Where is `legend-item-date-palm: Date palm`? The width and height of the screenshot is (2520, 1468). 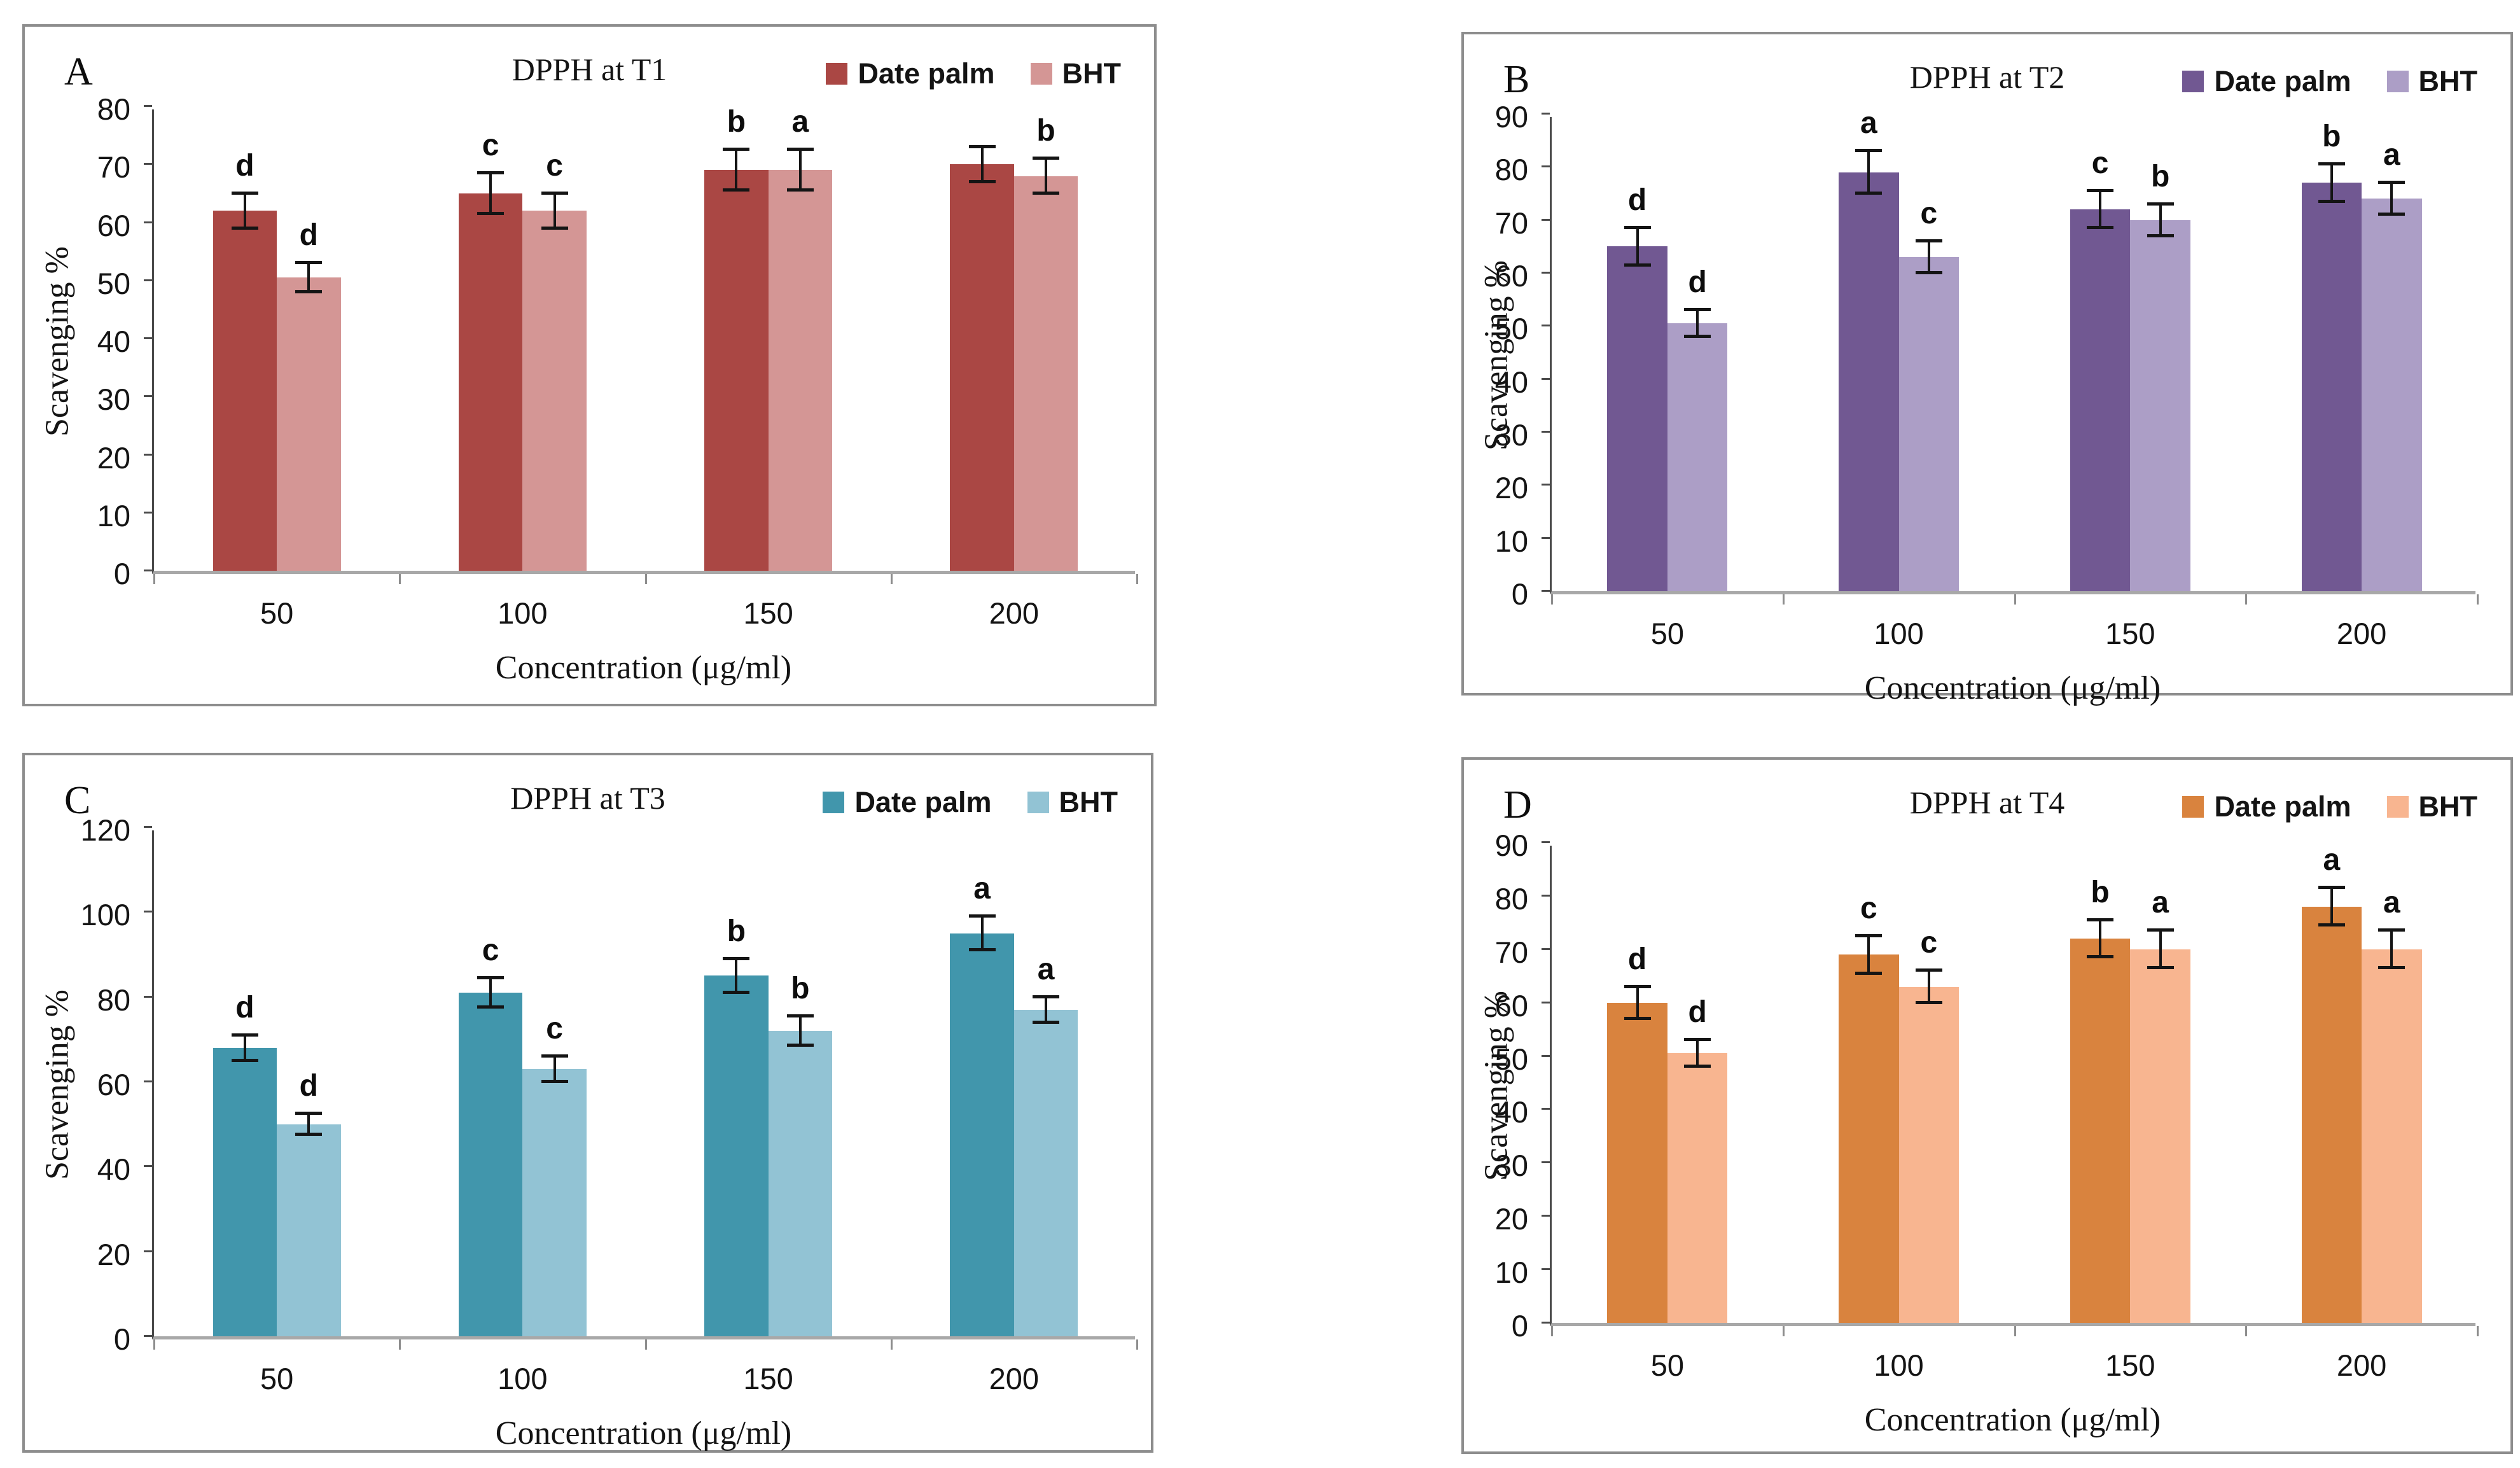
legend-item-date-palm: Date palm is located at coordinates (907, 802).